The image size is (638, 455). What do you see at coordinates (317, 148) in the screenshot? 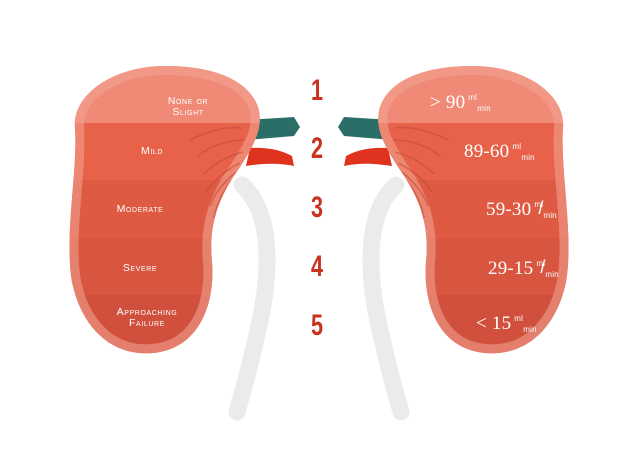
I see `stage-2-number: 2` at bounding box center [317, 148].